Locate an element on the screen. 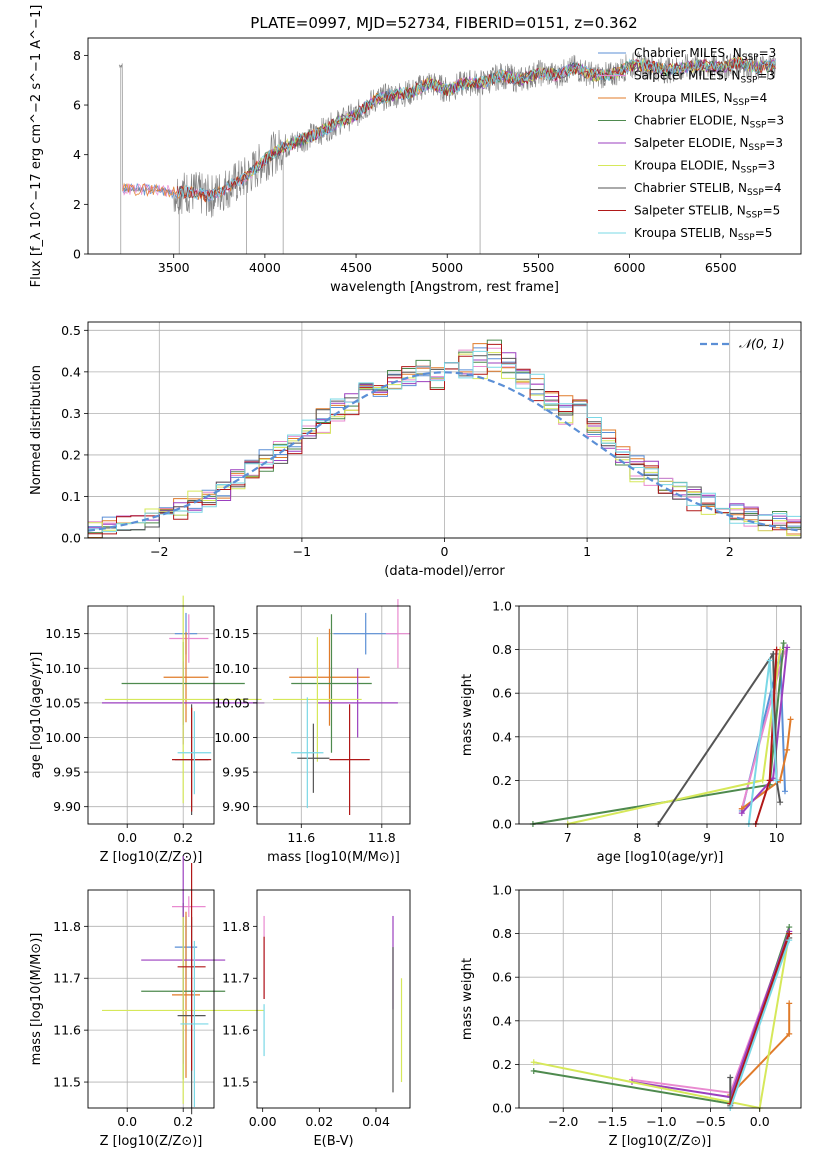  x-tick-label: 6500 is located at coordinates (721, 267).